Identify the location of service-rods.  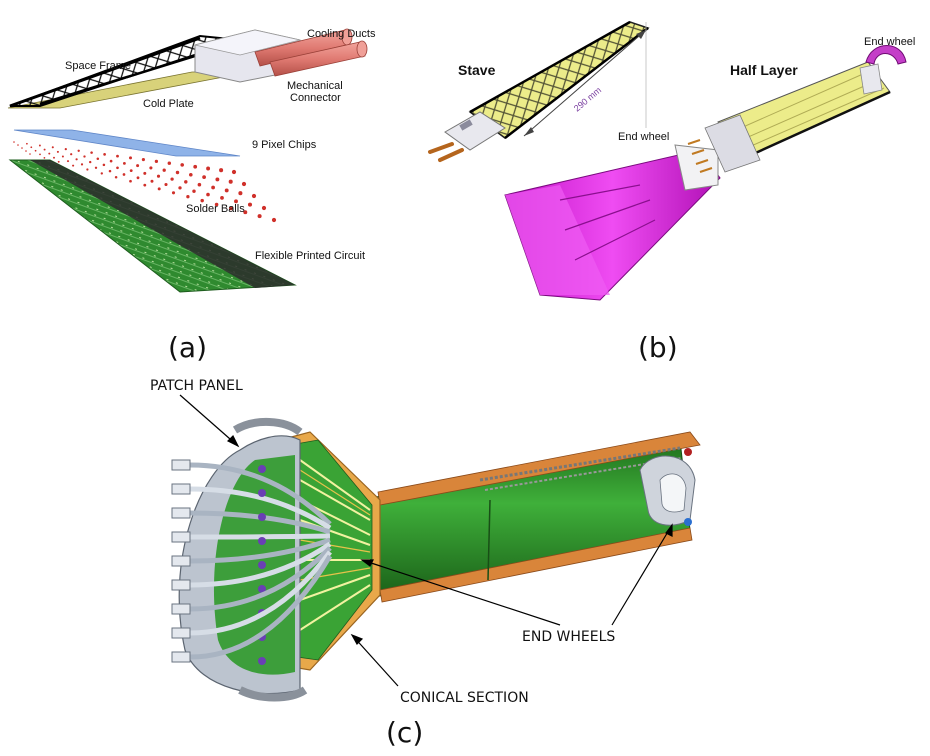
(252, 562).